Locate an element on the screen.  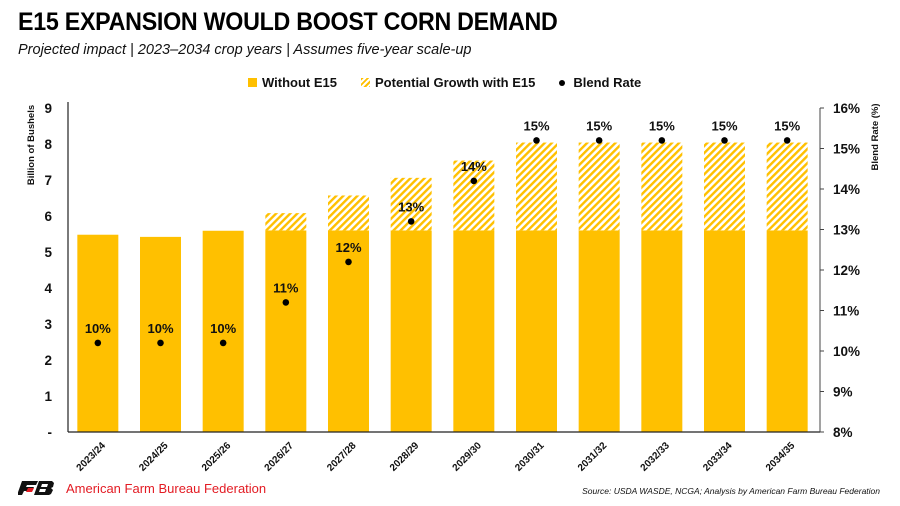
legend-label: Potential Growth with E15 is located at coordinates (455, 82).